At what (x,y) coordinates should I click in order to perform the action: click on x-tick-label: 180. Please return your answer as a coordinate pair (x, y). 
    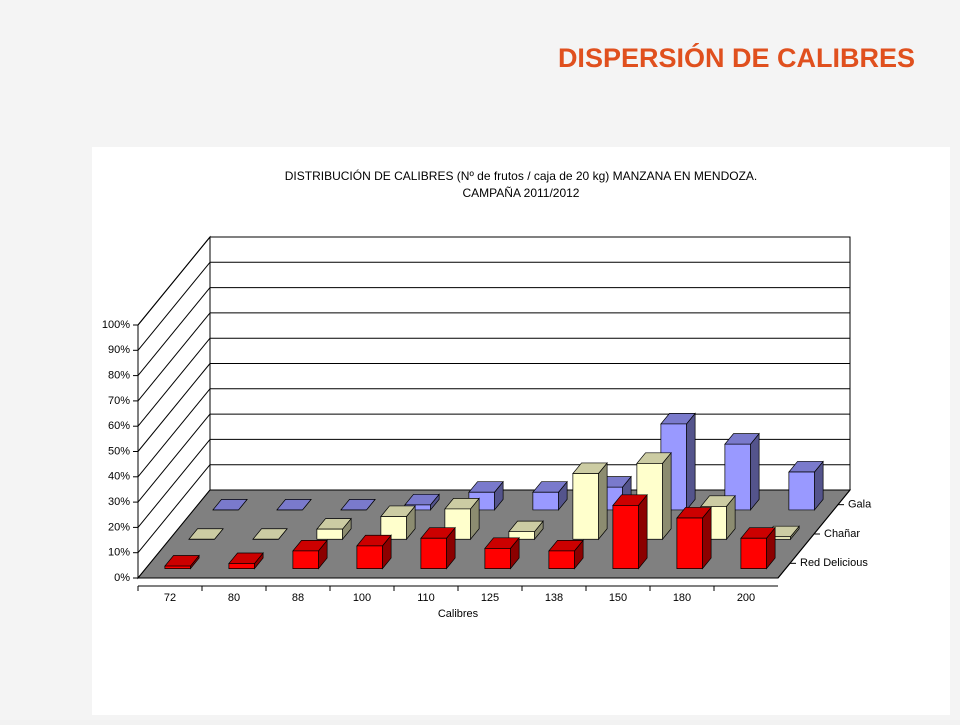
    Looking at the image, I should click on (682, 598).